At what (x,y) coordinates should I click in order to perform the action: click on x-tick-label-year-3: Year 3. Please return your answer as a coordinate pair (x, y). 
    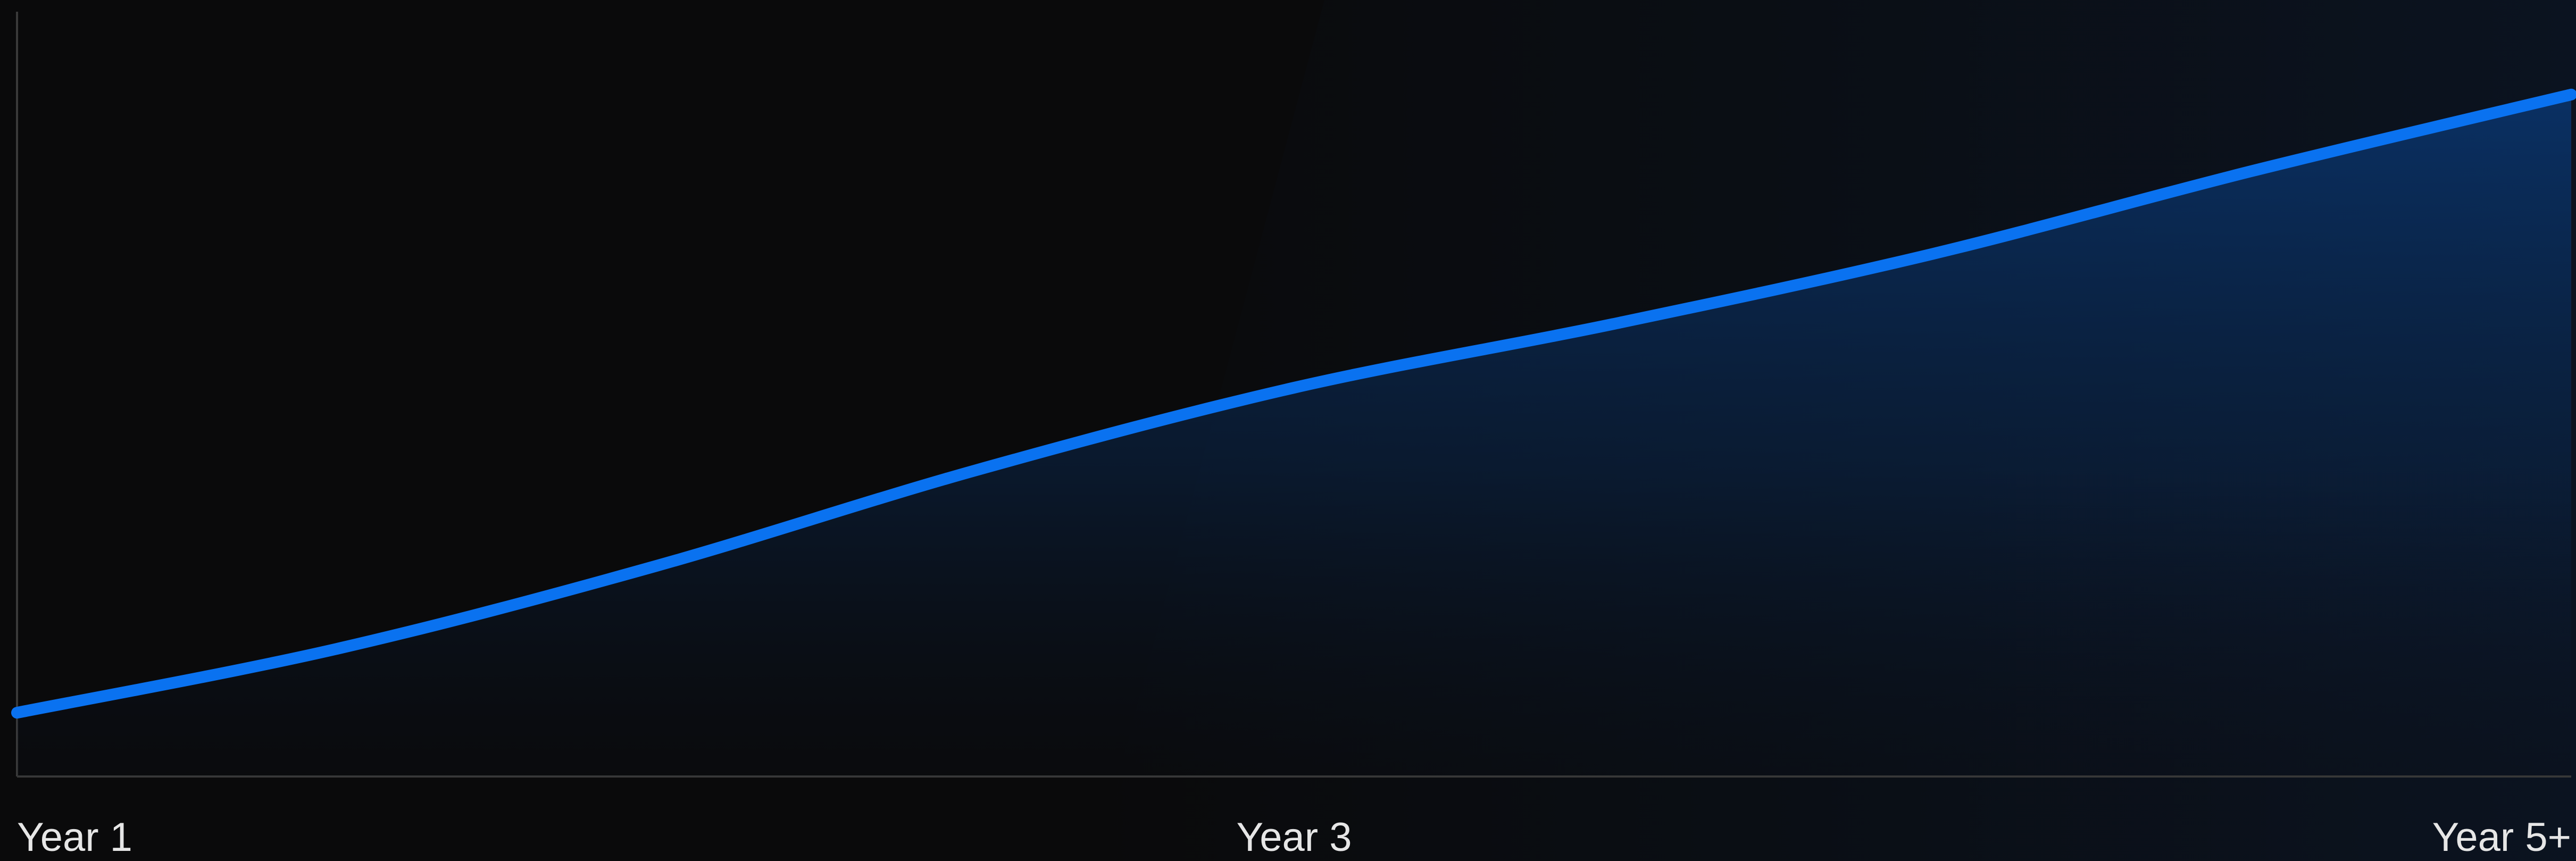
    Looking at the image, I should click on (1294, 837).